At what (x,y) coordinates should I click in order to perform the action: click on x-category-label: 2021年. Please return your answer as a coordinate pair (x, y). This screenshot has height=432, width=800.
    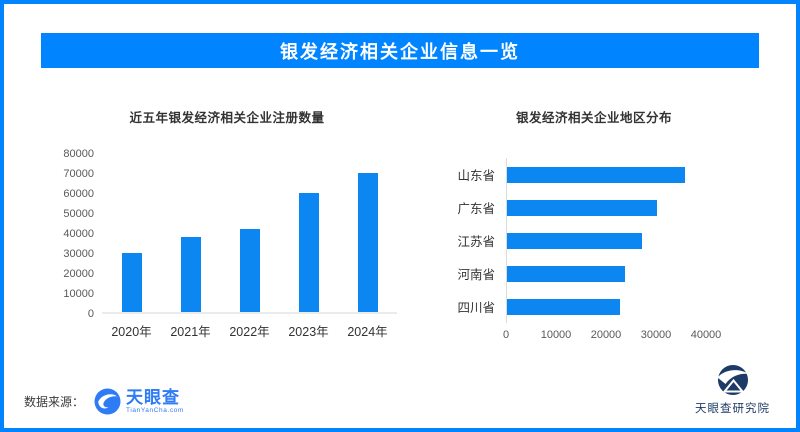
    Looking at the image, I should click on (190, 332).